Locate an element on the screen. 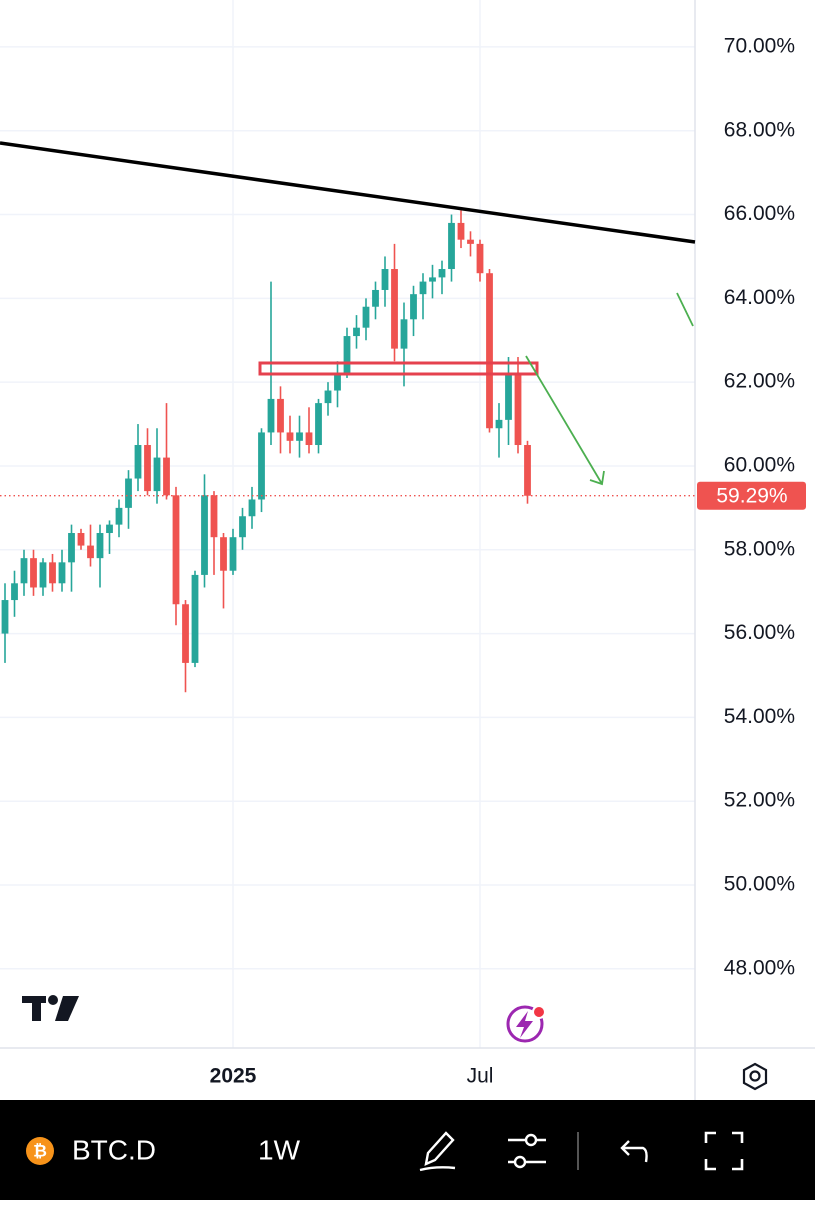  y-tick-label: 50.00% is located at coordinates (759, 884).